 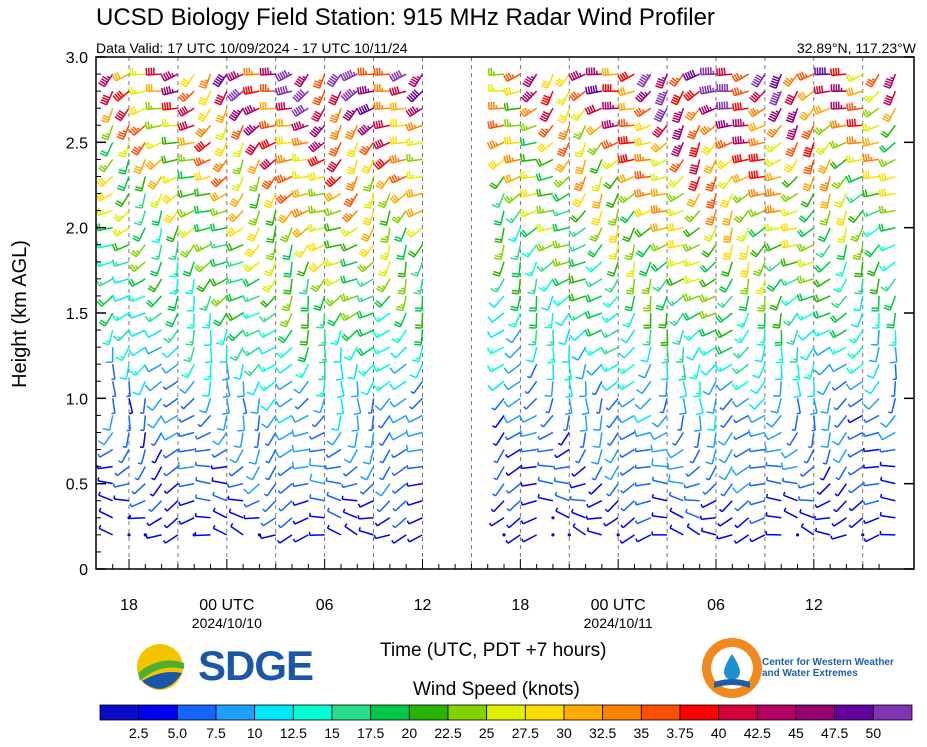 What do you see at coordinates (564, 733) in the screenshot?
I see `colorbar-label: 30` at bounding box center [564, 733].